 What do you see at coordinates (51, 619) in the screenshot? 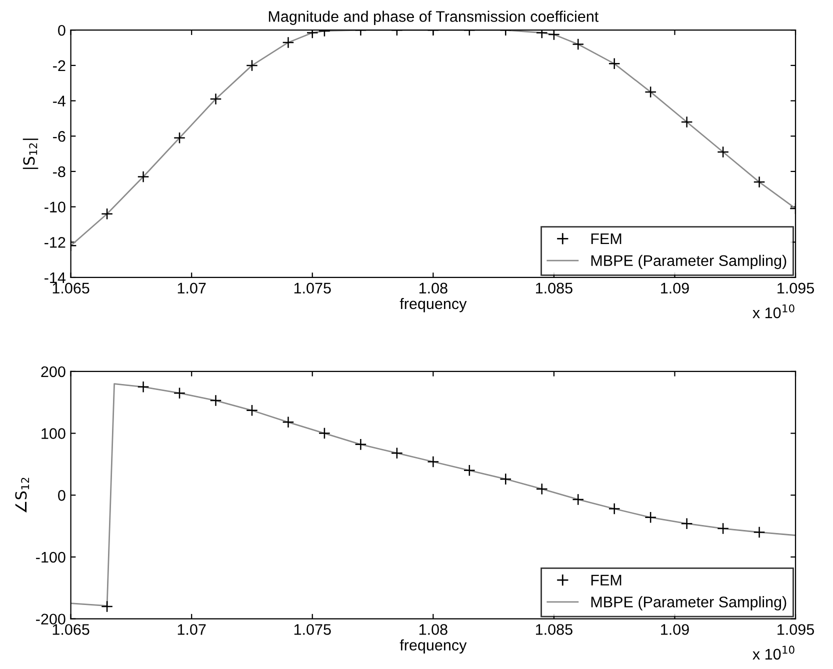
I see `y-tick-label: -200` at bounding box center [51, 619].